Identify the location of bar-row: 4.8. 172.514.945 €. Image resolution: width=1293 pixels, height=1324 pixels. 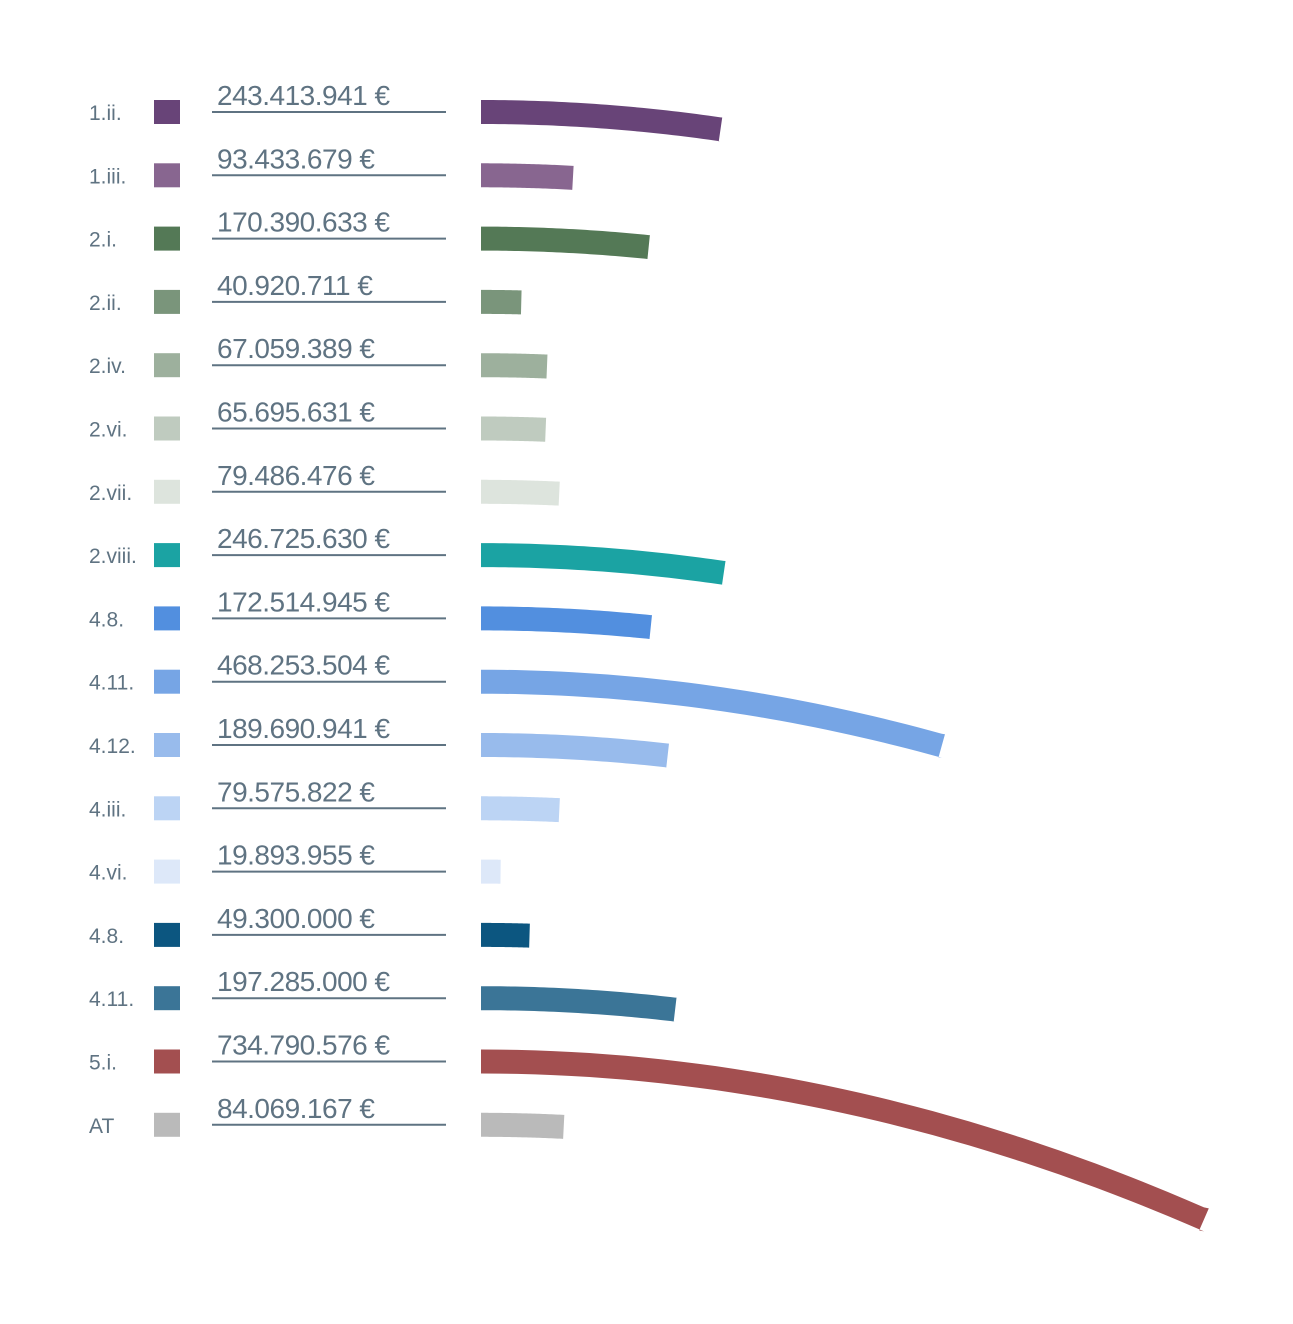
(370, 613).